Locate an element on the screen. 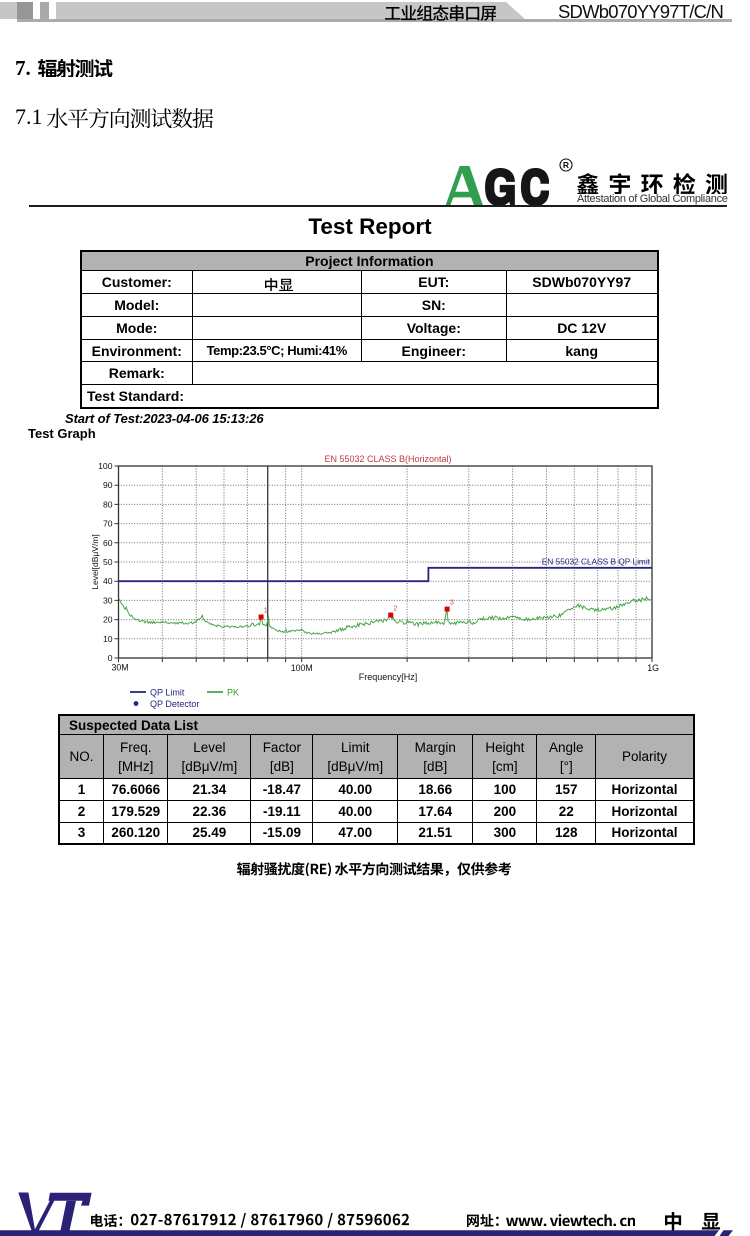 This screenshot has width=750, height=1236. svg-text: 60 is located at coordinates (108, 543).